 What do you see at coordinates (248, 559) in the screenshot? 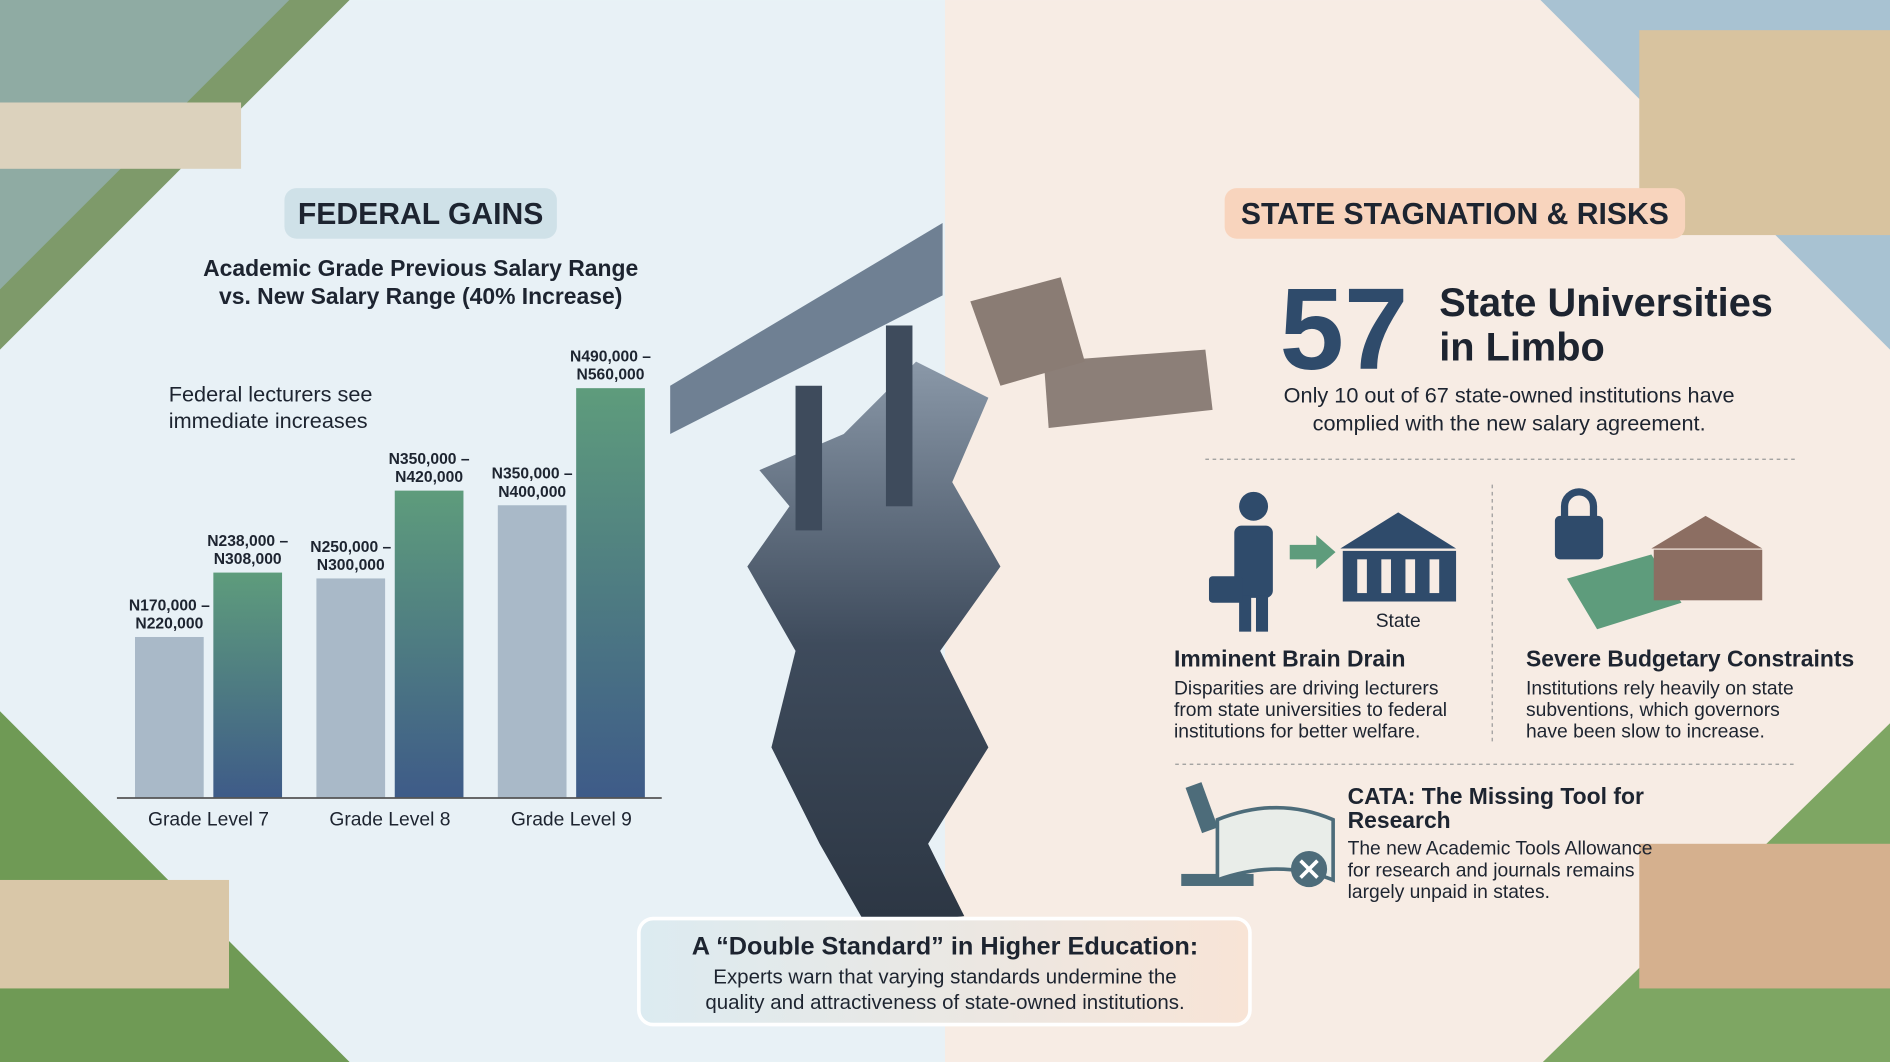
I see `value-label: N308,000` at bounding box center [248, 559].